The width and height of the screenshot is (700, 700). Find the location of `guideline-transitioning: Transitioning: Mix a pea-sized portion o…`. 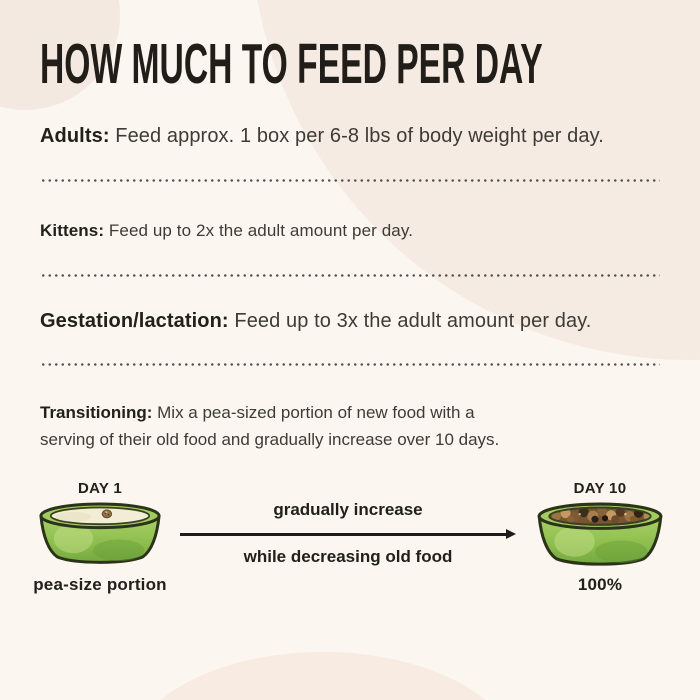

guideline-transitioning: Transitioning: Mix a pea-sized portion o… is located at coordinates (320, 426).